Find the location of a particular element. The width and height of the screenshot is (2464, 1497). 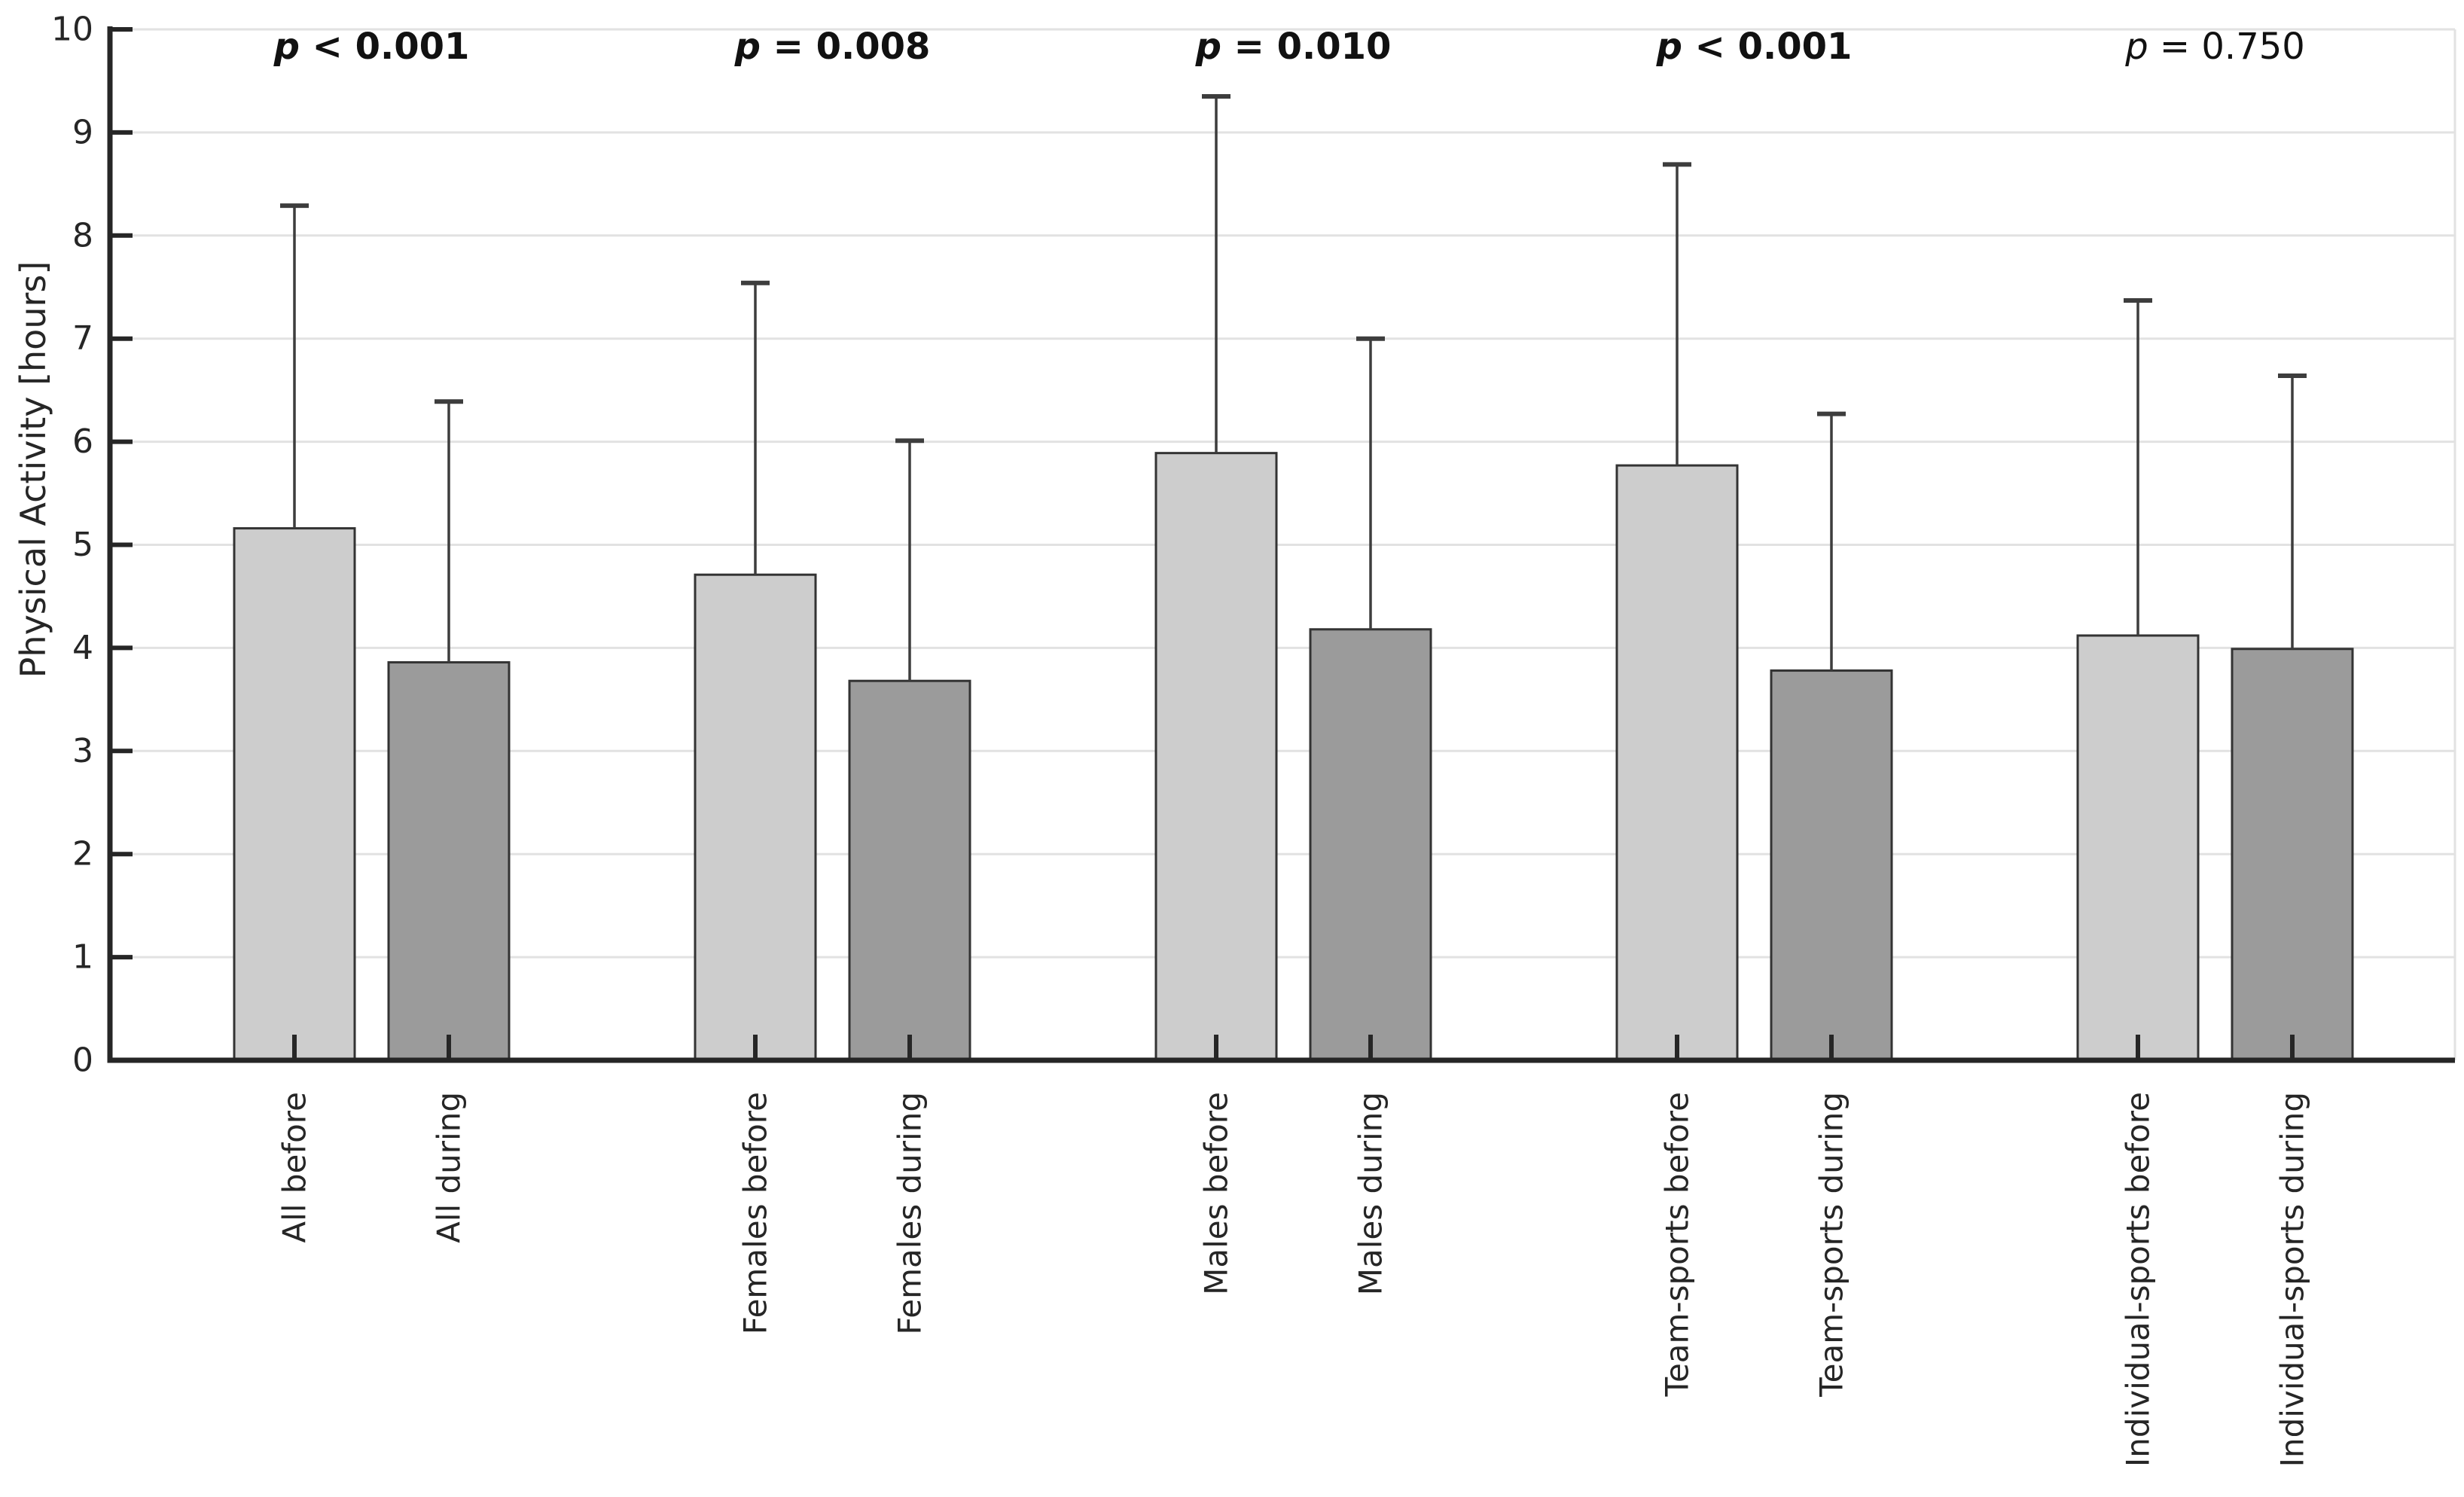

x-tick-label-males-during: Males during is located at coordinates (1370, 1193).